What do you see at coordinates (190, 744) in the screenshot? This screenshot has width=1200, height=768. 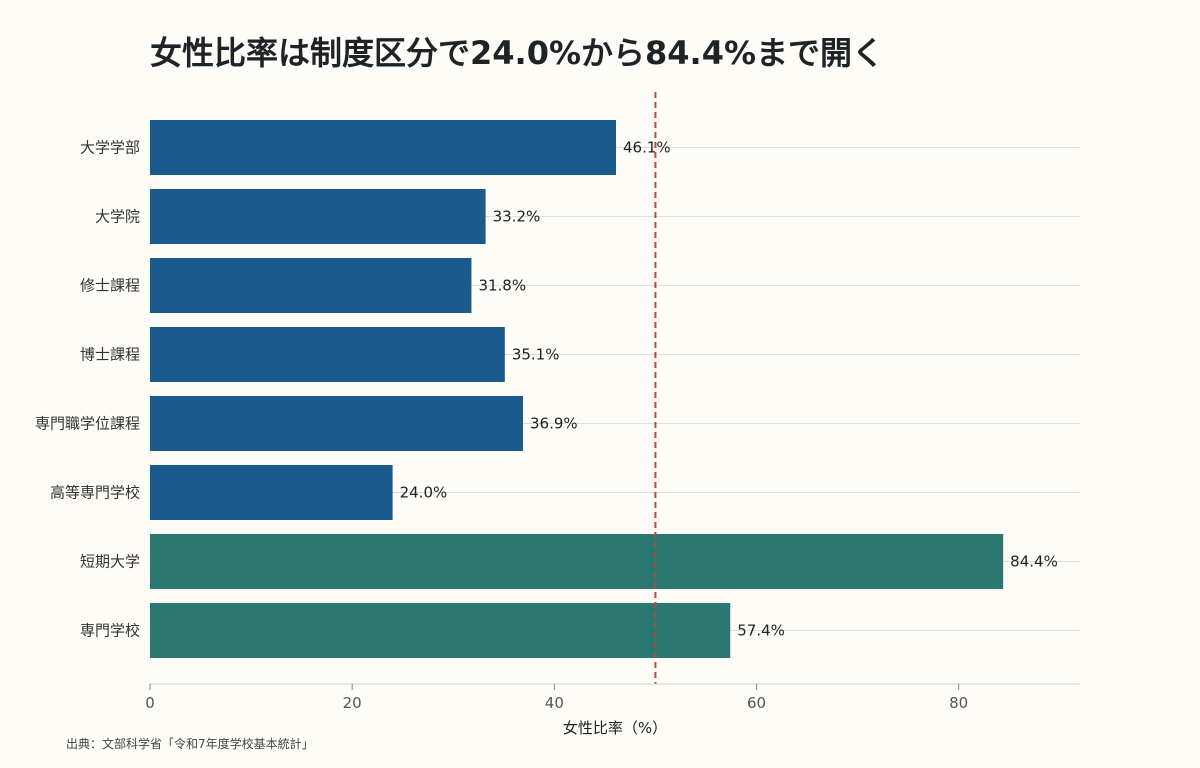 I see `source-note: 出典：文部科学省「令和7年度学校基本統計」` at bounding box center [190, 744].